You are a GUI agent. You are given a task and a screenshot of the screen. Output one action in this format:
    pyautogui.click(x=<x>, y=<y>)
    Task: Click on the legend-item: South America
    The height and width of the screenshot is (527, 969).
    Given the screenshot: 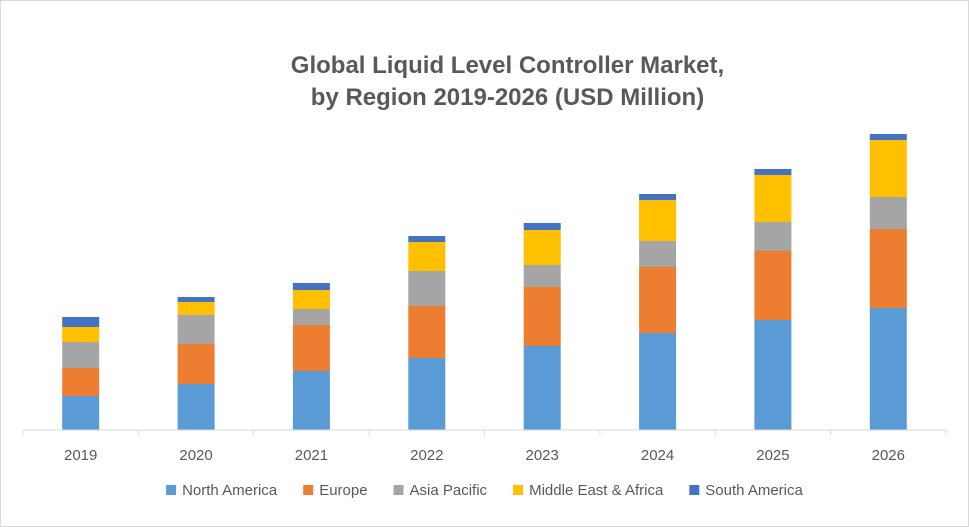 What is the action you would take?
    pyautogui.click(x=746, y=490)
    